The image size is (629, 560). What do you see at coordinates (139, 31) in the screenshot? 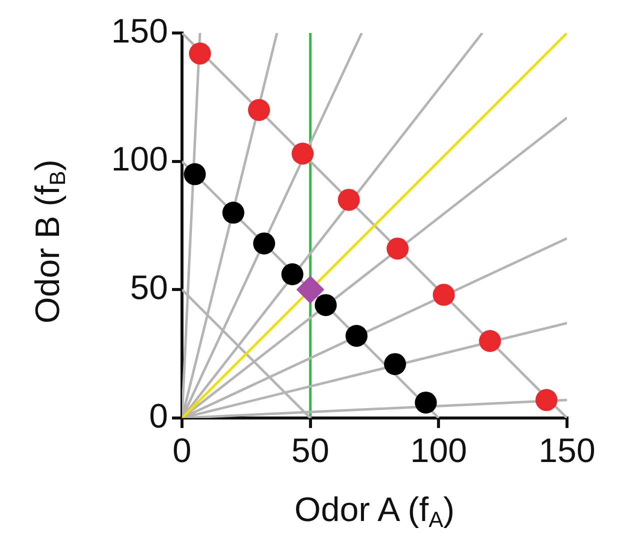
I see `y-tick-label: 150` at bounding box center [139, 31].